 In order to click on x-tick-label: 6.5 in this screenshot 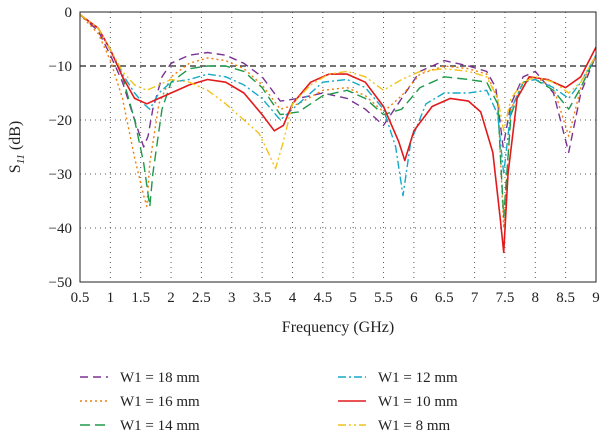, I will do `click(444, 298)`.